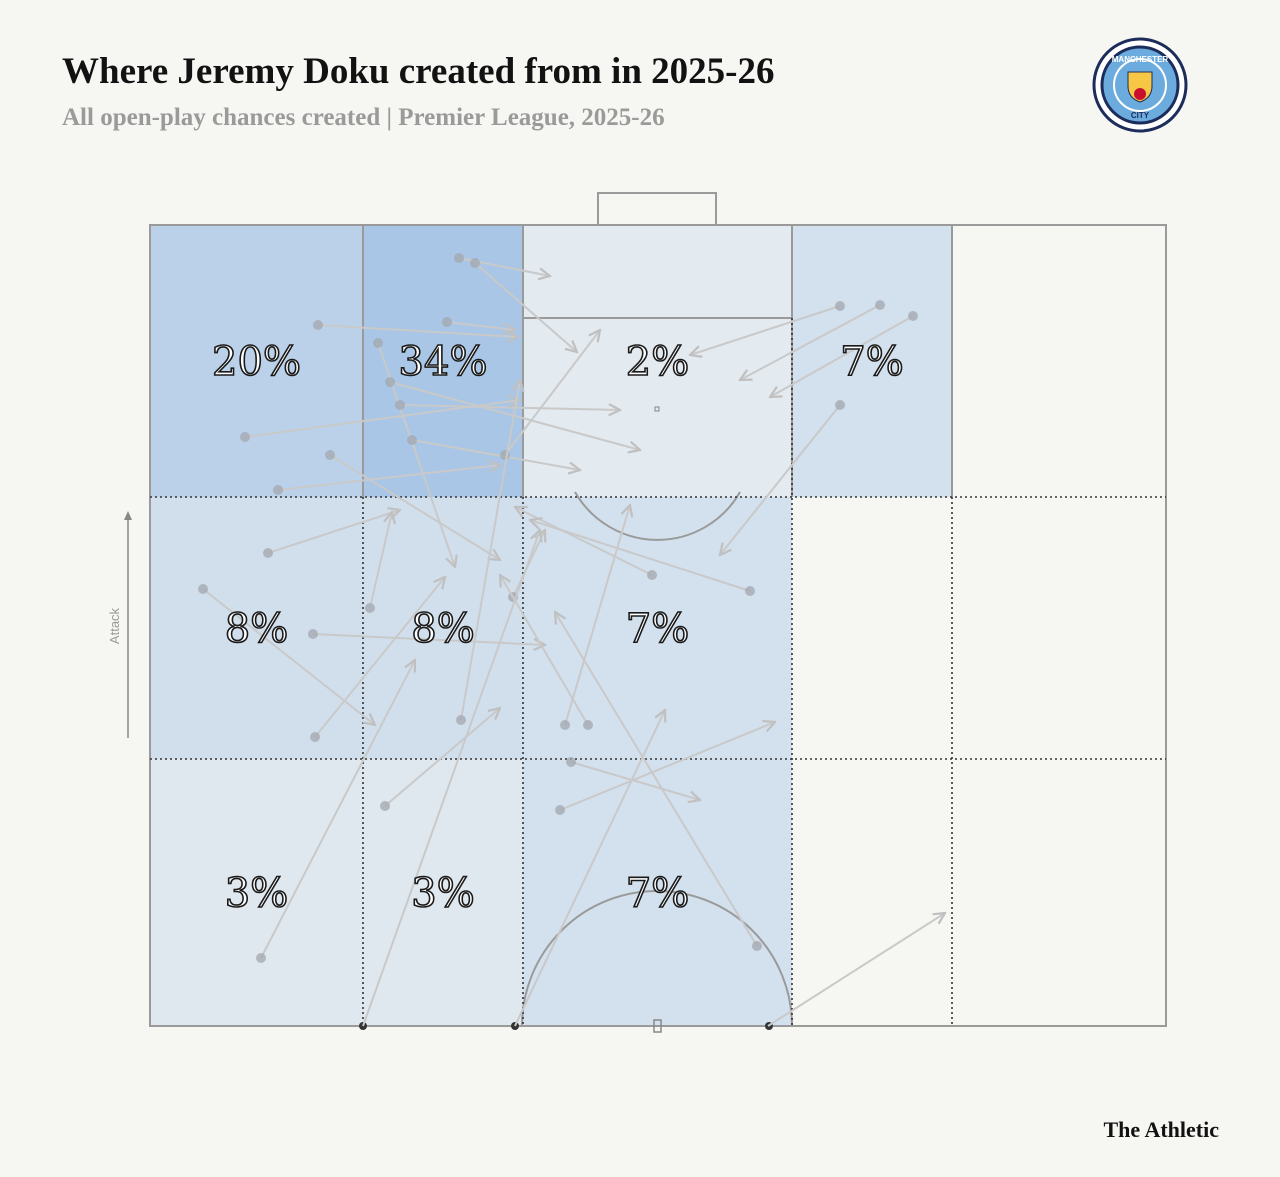 This screenshot has height=1177, width=1280. What do you see at coordinates (1140, 115) in the screenshot?
I see `badge-bottom: CITY` at bounding box center [1140, 115].